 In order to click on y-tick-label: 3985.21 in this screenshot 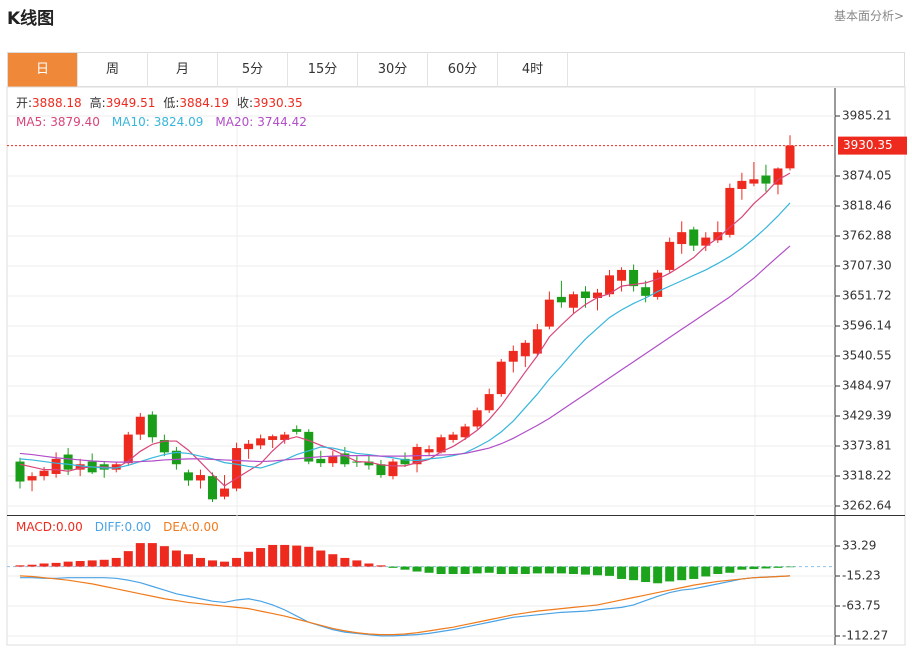, I will do `click(867, 115)`.